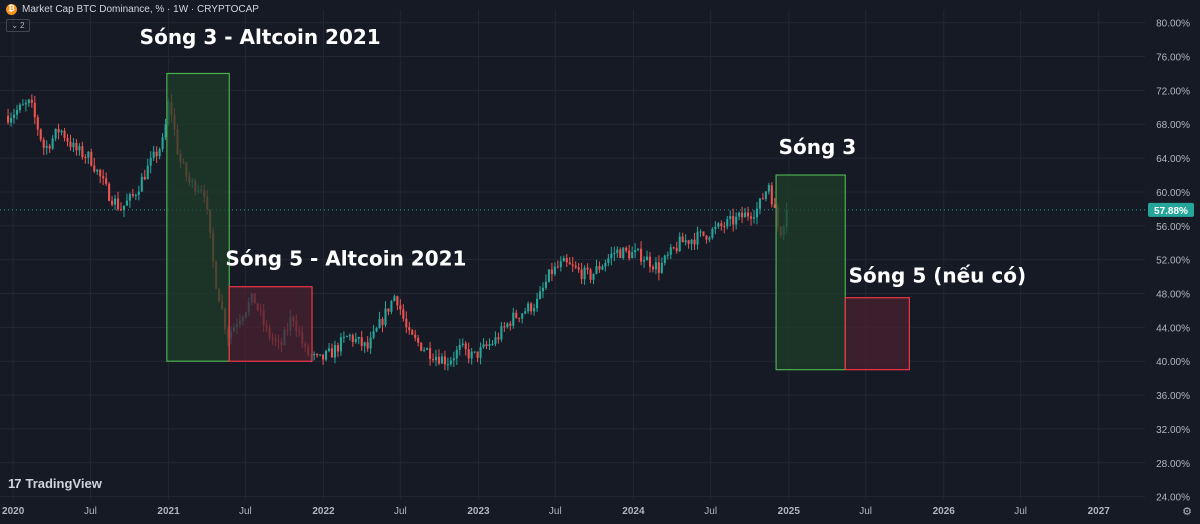 Image resolution: width=1200 pixels, height=524 pixels. What do you see at coordinates (1173, 430) in the screenshot?
I see `y-tick-label: 32.00%` at bounding box center [1173, 430].